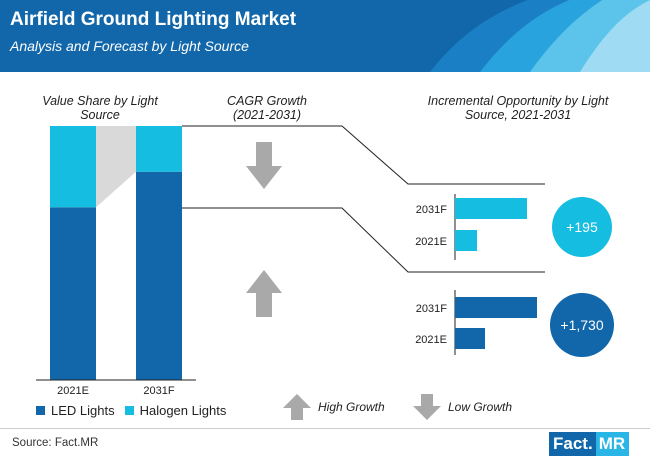 Image resolution: width=650 pixels, height=461 pixels. What do you see at coordinates (158, 391) in the screenshot?
I see `share-tick-2031f: 2031F` at bounding box center [158, 391].